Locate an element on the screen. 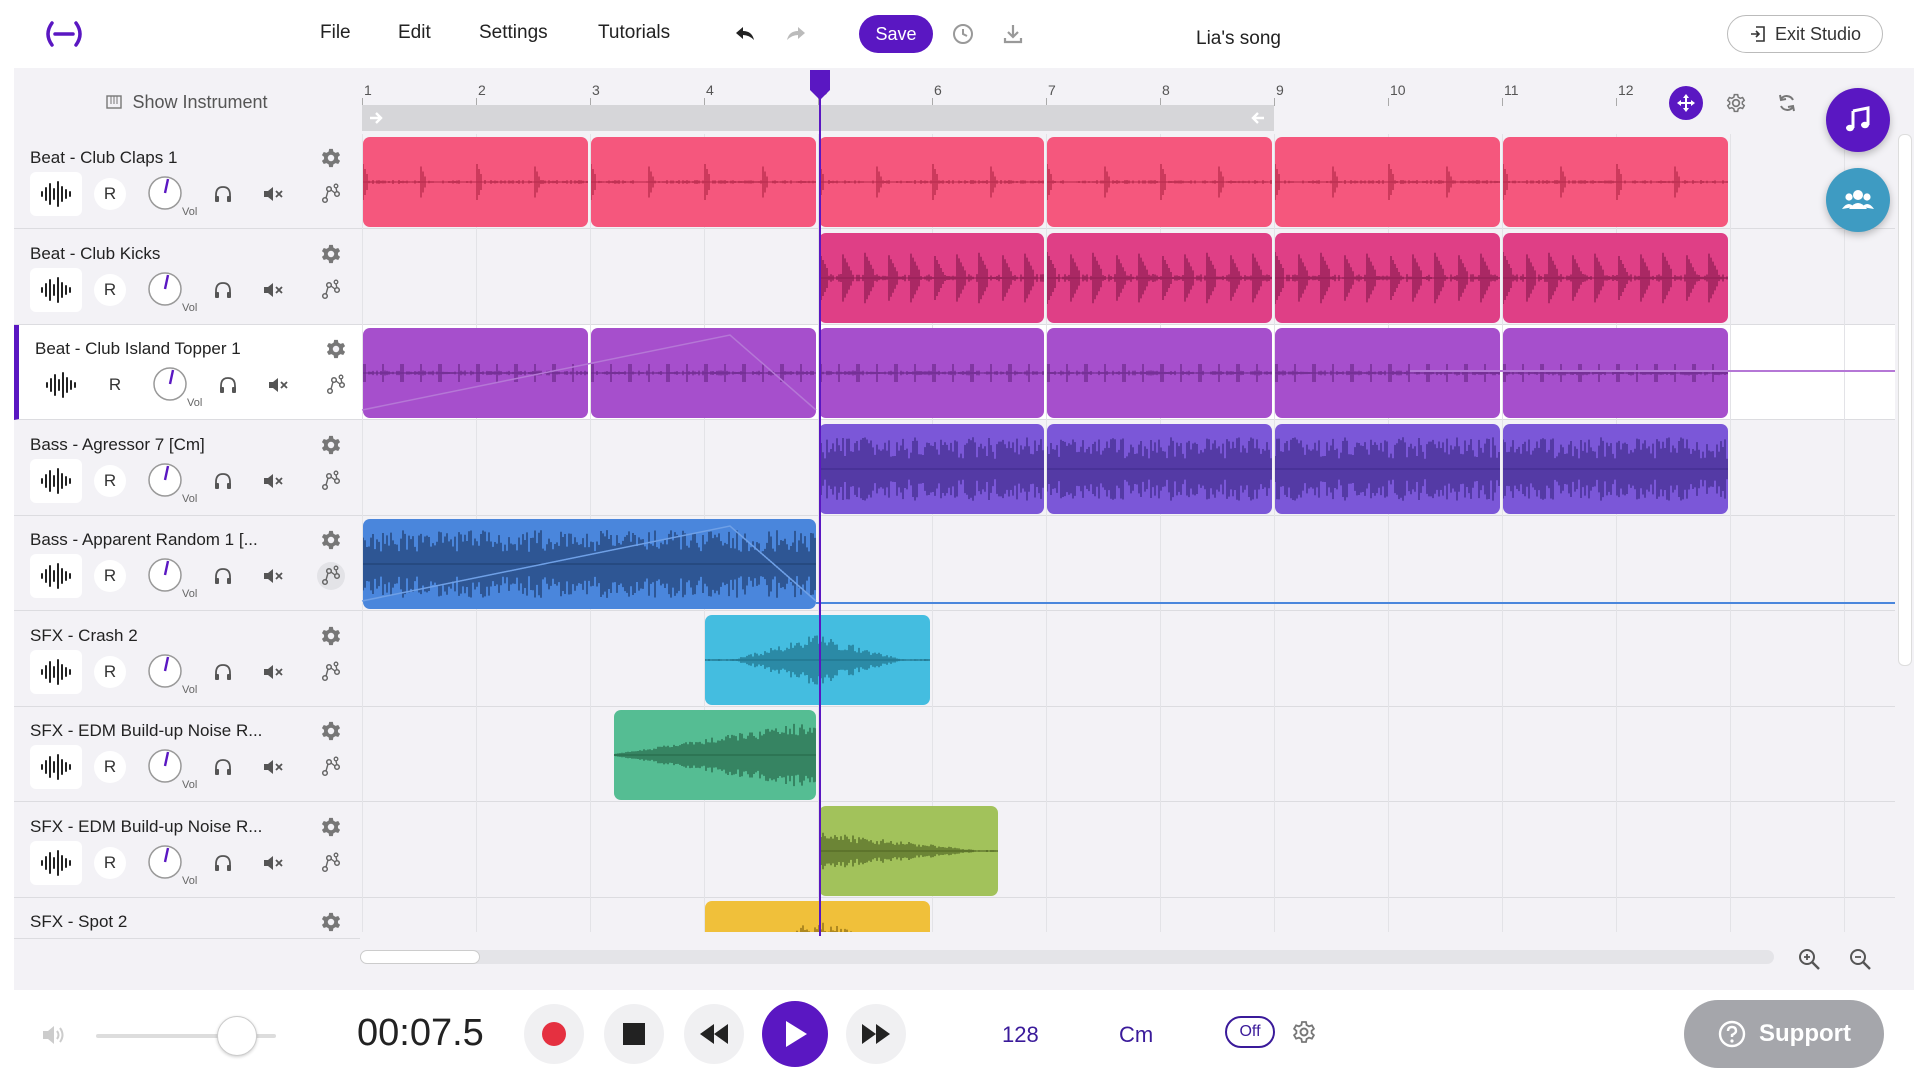  menu-tutorials: Tutorials is located at coordinates (634, 32).